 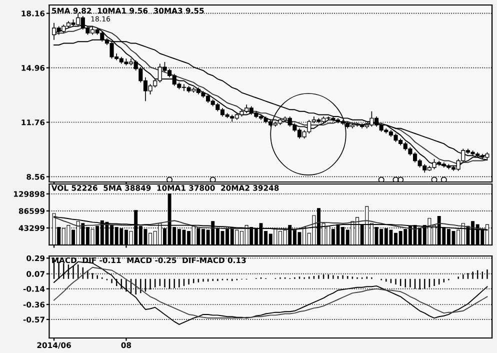 What do you see at coordinates (271, 292) in the screenshot?
I see `line-series` at bounding box center [271, 292].